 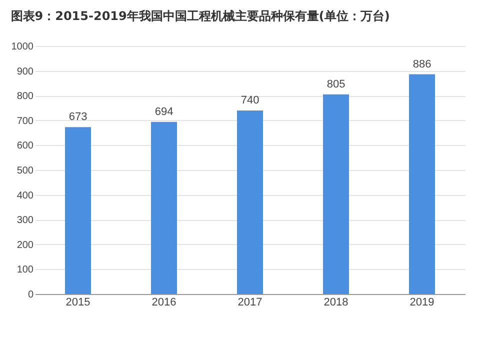 What do you see at coordinates (422, 302) in the screenshot?
I see `x-tick-label: 2019` at bounding box center [422, 302].